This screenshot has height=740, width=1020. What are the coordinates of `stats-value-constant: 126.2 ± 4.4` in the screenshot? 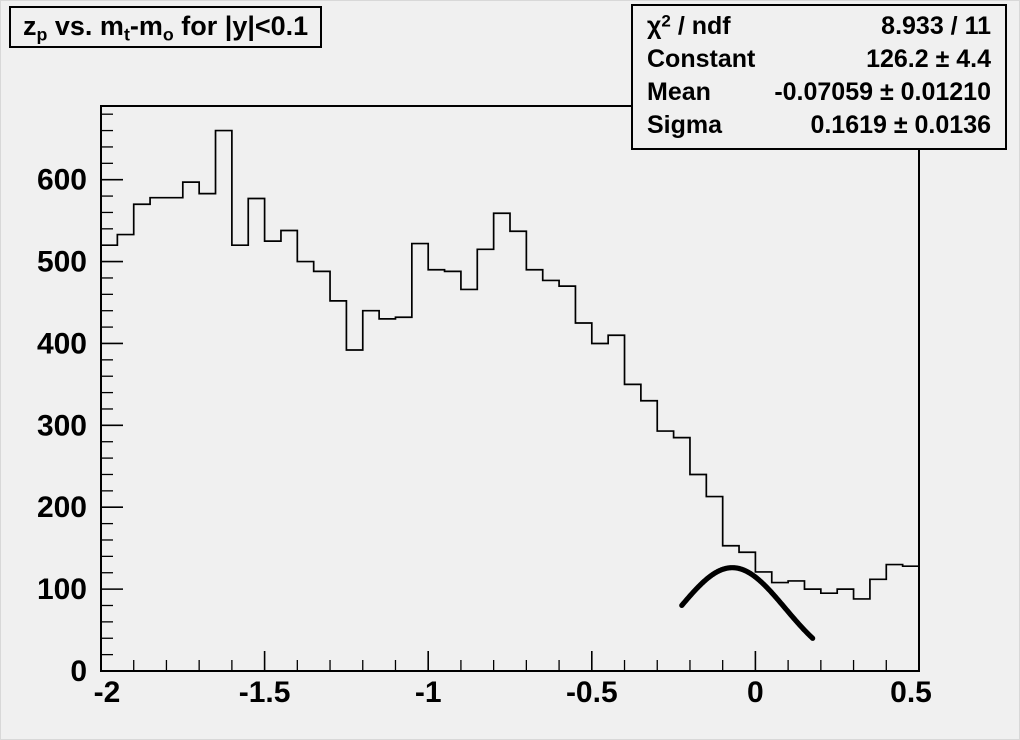 It's located at (928, 59).